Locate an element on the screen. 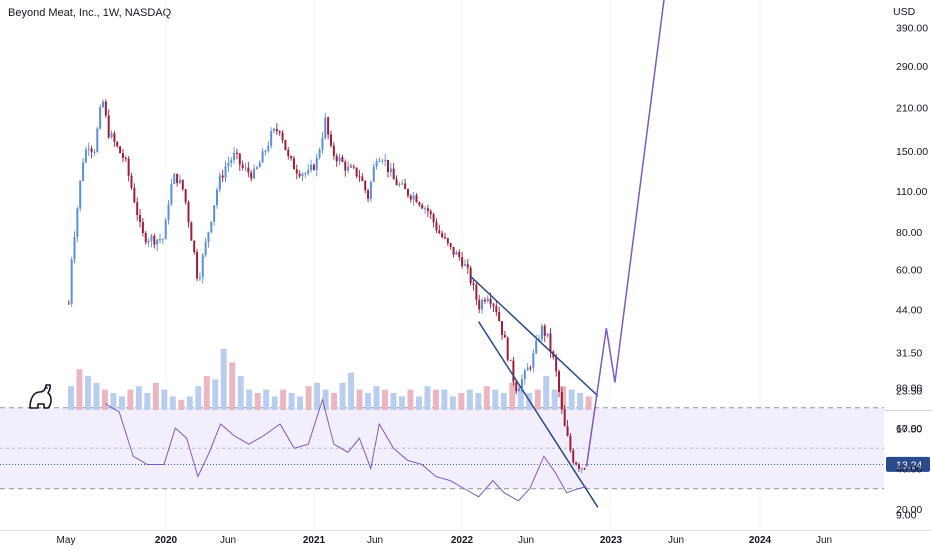 The height and width of the screenshot is (550, 932). wedge-lower-line is located at coordinates (538, 414).